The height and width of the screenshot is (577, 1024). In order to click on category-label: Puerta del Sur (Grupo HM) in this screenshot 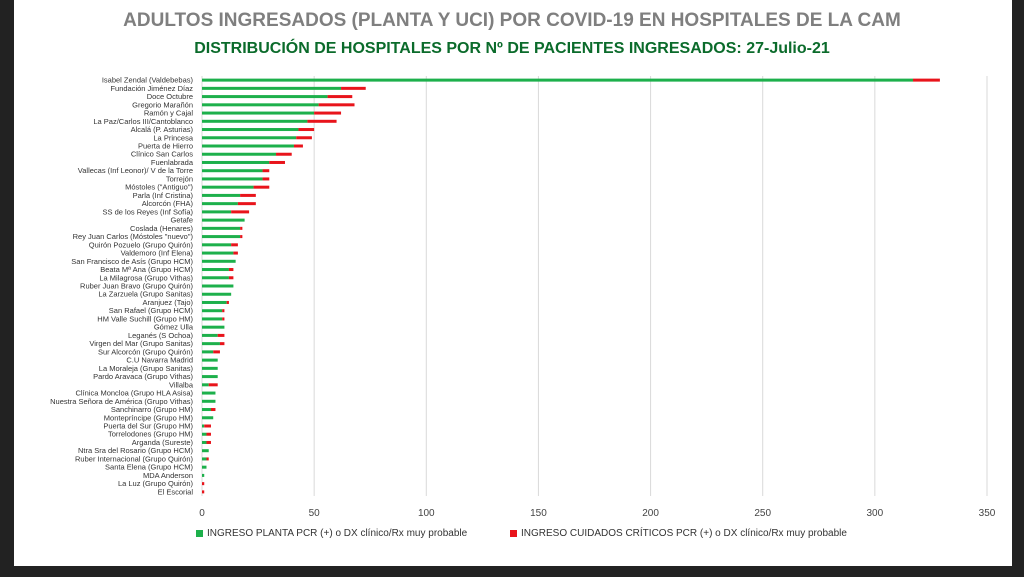, I will do `click(148, 426)`.